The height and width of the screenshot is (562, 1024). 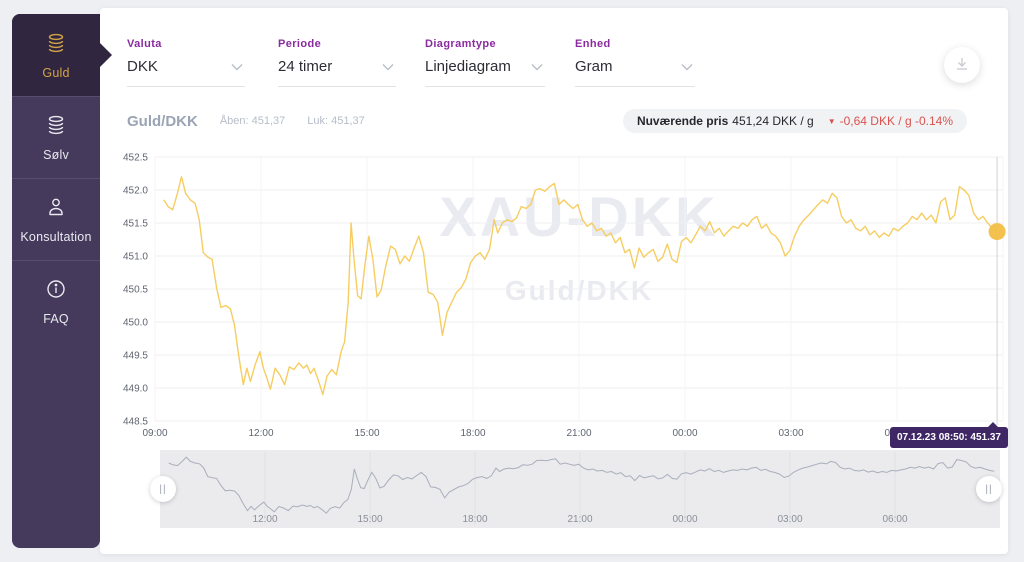 What do you see at coordinates (593, 44) in the screenshot?
I see `enhed-label: Enhed` at bounding box center [593, 44].